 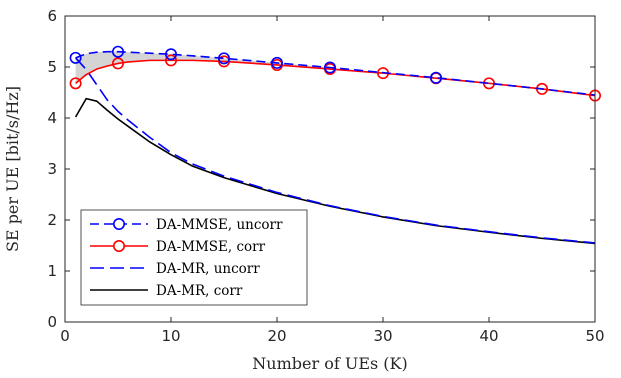 I want to click on legend-swatches, so click(x=119, y=254).